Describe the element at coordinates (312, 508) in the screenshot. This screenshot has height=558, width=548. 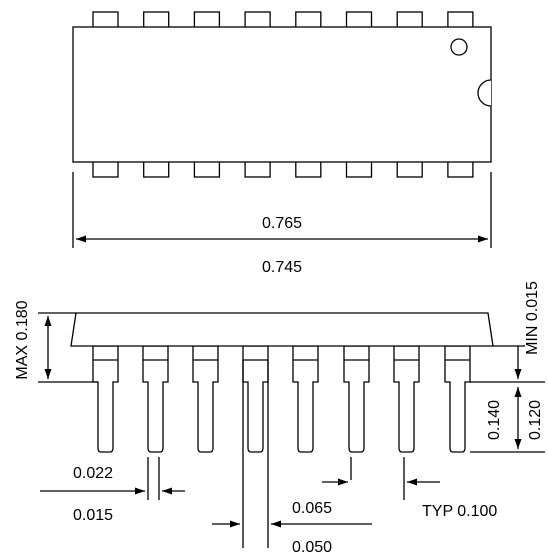
I see `shoulder-width-max-label: 0.065` at that location.